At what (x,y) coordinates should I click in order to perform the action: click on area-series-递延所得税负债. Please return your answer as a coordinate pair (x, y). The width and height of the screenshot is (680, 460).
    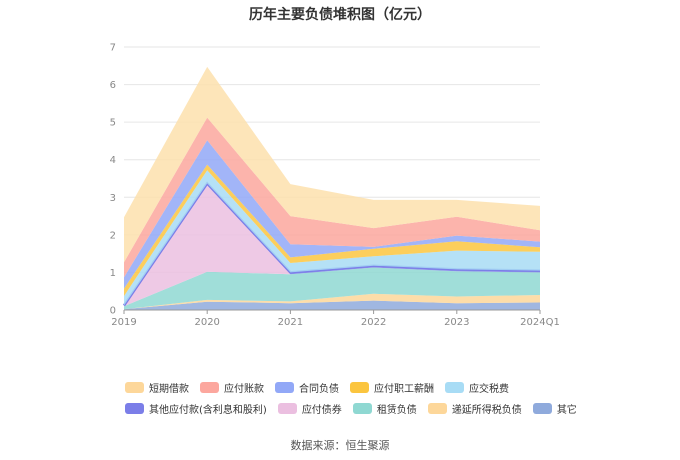
    Looking at the image, I should click on (332, 301).